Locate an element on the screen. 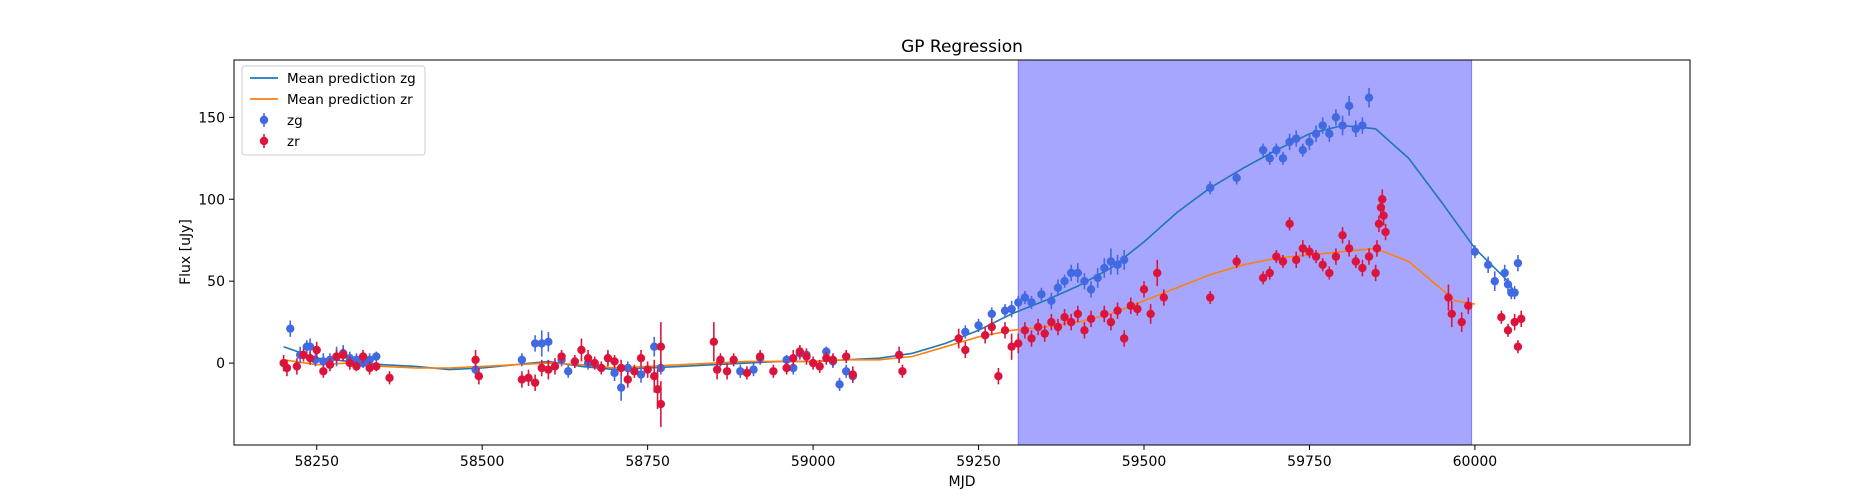 Image resolution: width=1875 pixels, height=500 pixels. chart-title: GP Regression is located at coordinates (962, 47).